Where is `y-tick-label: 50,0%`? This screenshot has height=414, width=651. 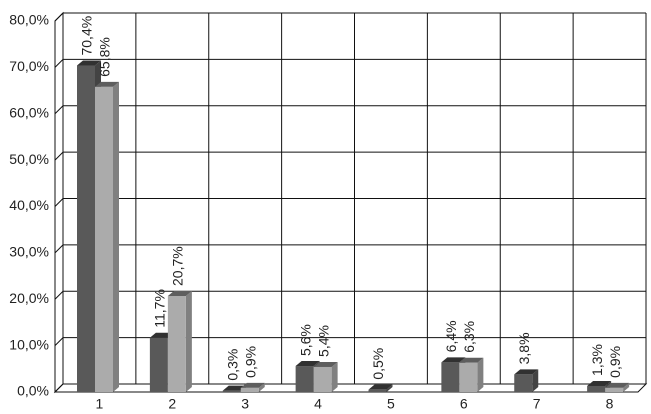 y-tick-label: 50,0% is located at coordinates (29, 159).